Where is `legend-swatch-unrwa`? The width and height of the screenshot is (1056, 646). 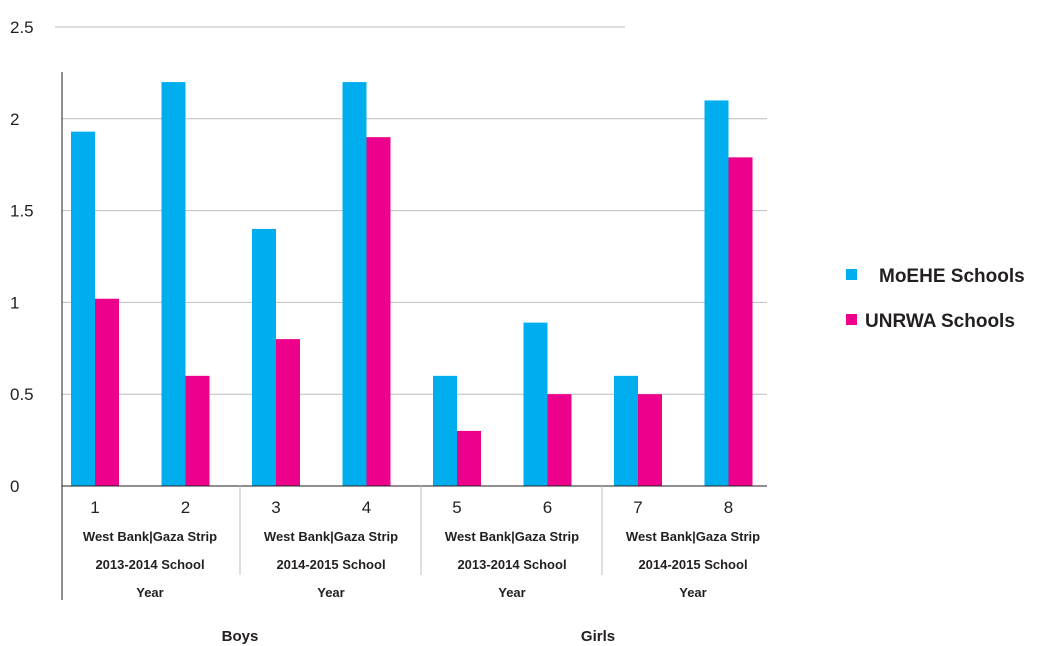 legend-swatch-unrwa is located at coordinates (851, 319).